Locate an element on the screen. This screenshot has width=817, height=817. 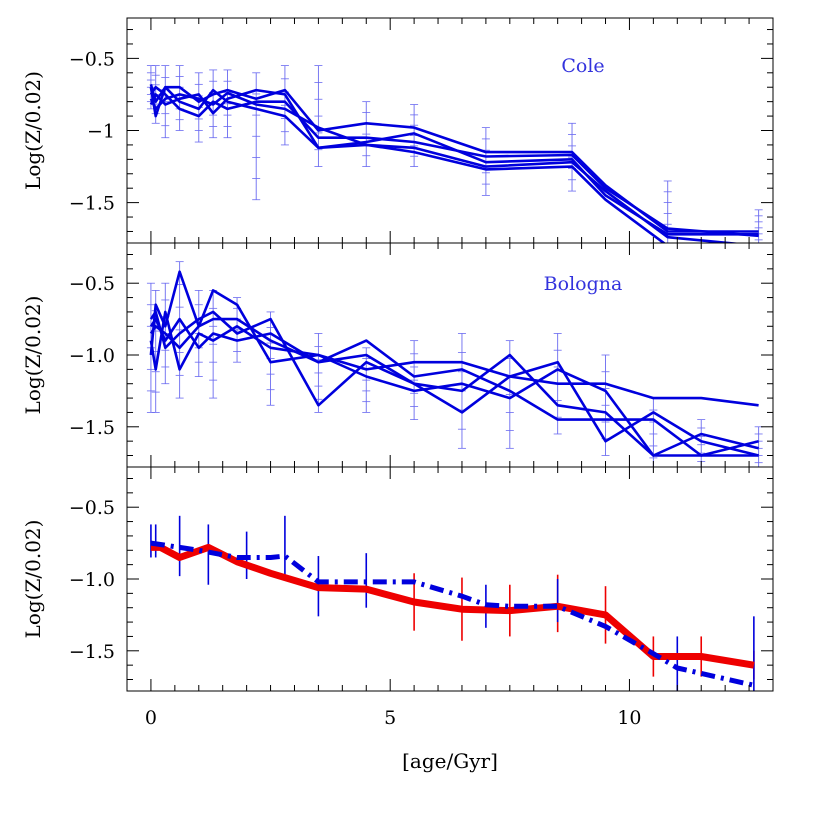
x-axis-title: [age/Gyr] is located at coordinates (450, 761).